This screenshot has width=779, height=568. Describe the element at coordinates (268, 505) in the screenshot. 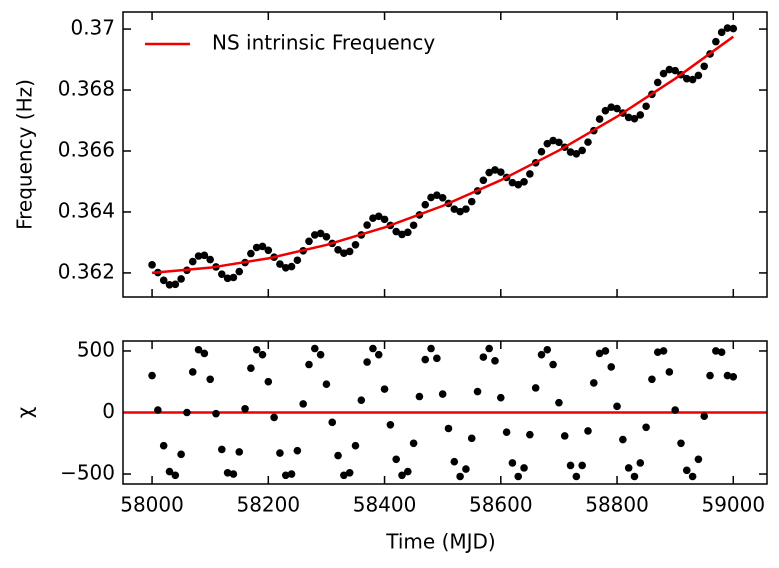

I see `x-tick-label: 58200` at that location.